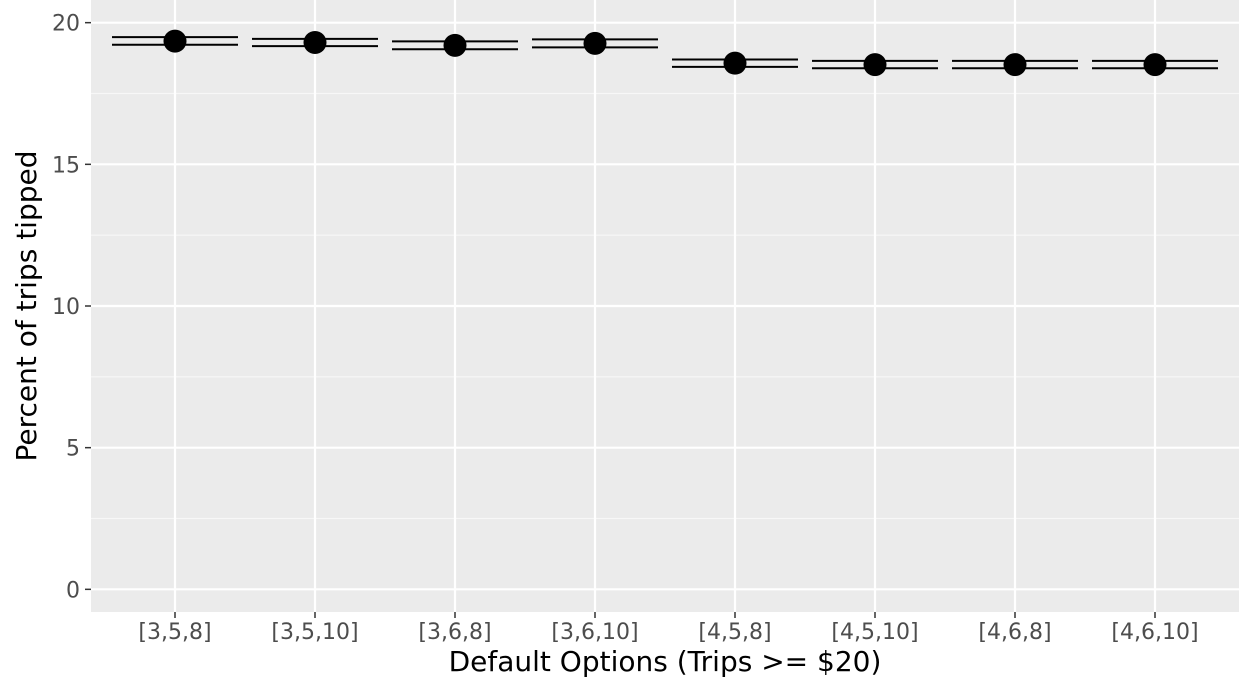 The image size is (1239, 681). What do you see at coordinates (594, 632) in the screenshot?
I see `x-tick-label: [3,6,10]` at bounding box center [594, 632].